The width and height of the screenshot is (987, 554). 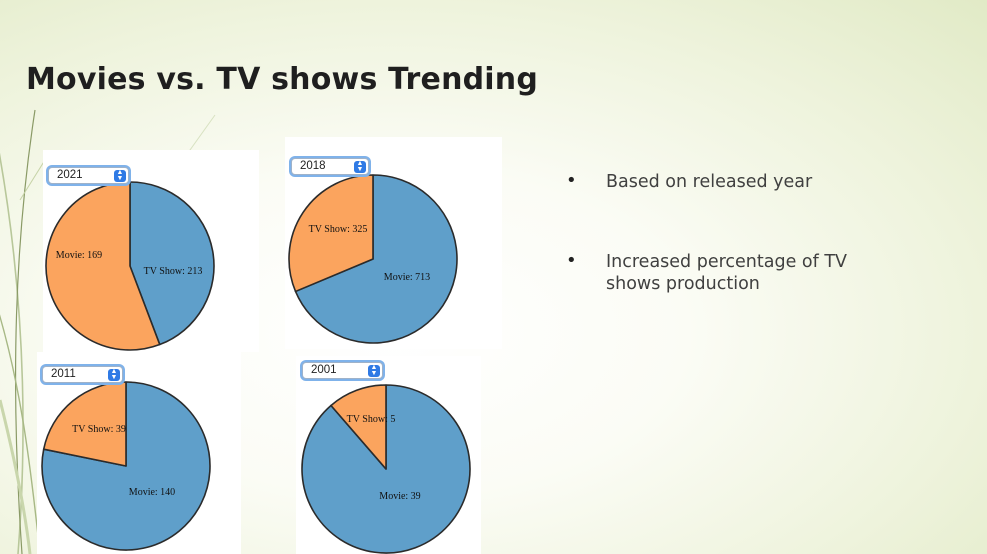 I want to click on year-select-2001: 2001 ▲ ▼, so click(x=342, y=370).